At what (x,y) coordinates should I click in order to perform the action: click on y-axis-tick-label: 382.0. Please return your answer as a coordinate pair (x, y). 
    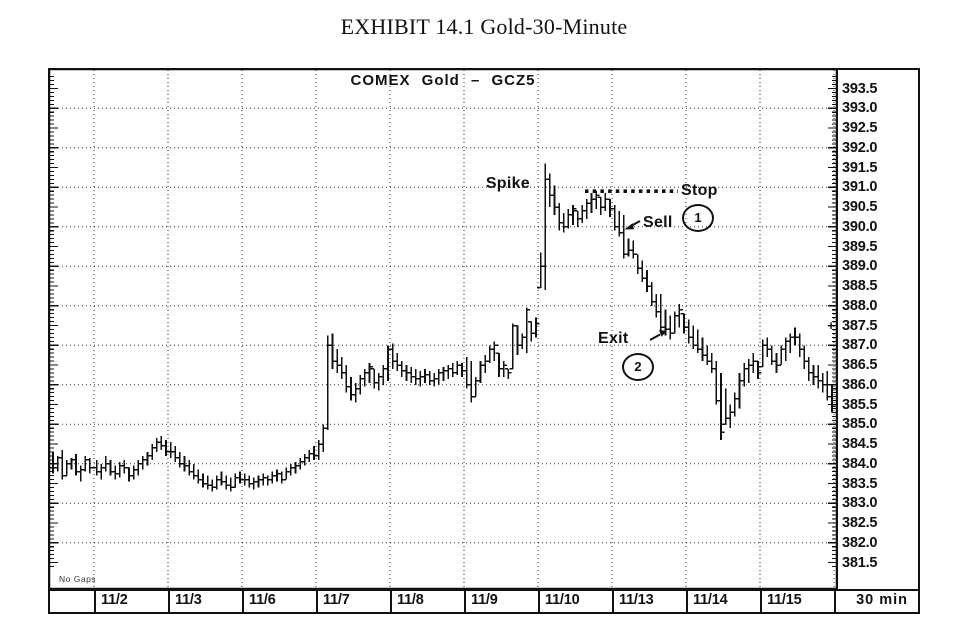
    Looking at the image, I should click on (860, 542).